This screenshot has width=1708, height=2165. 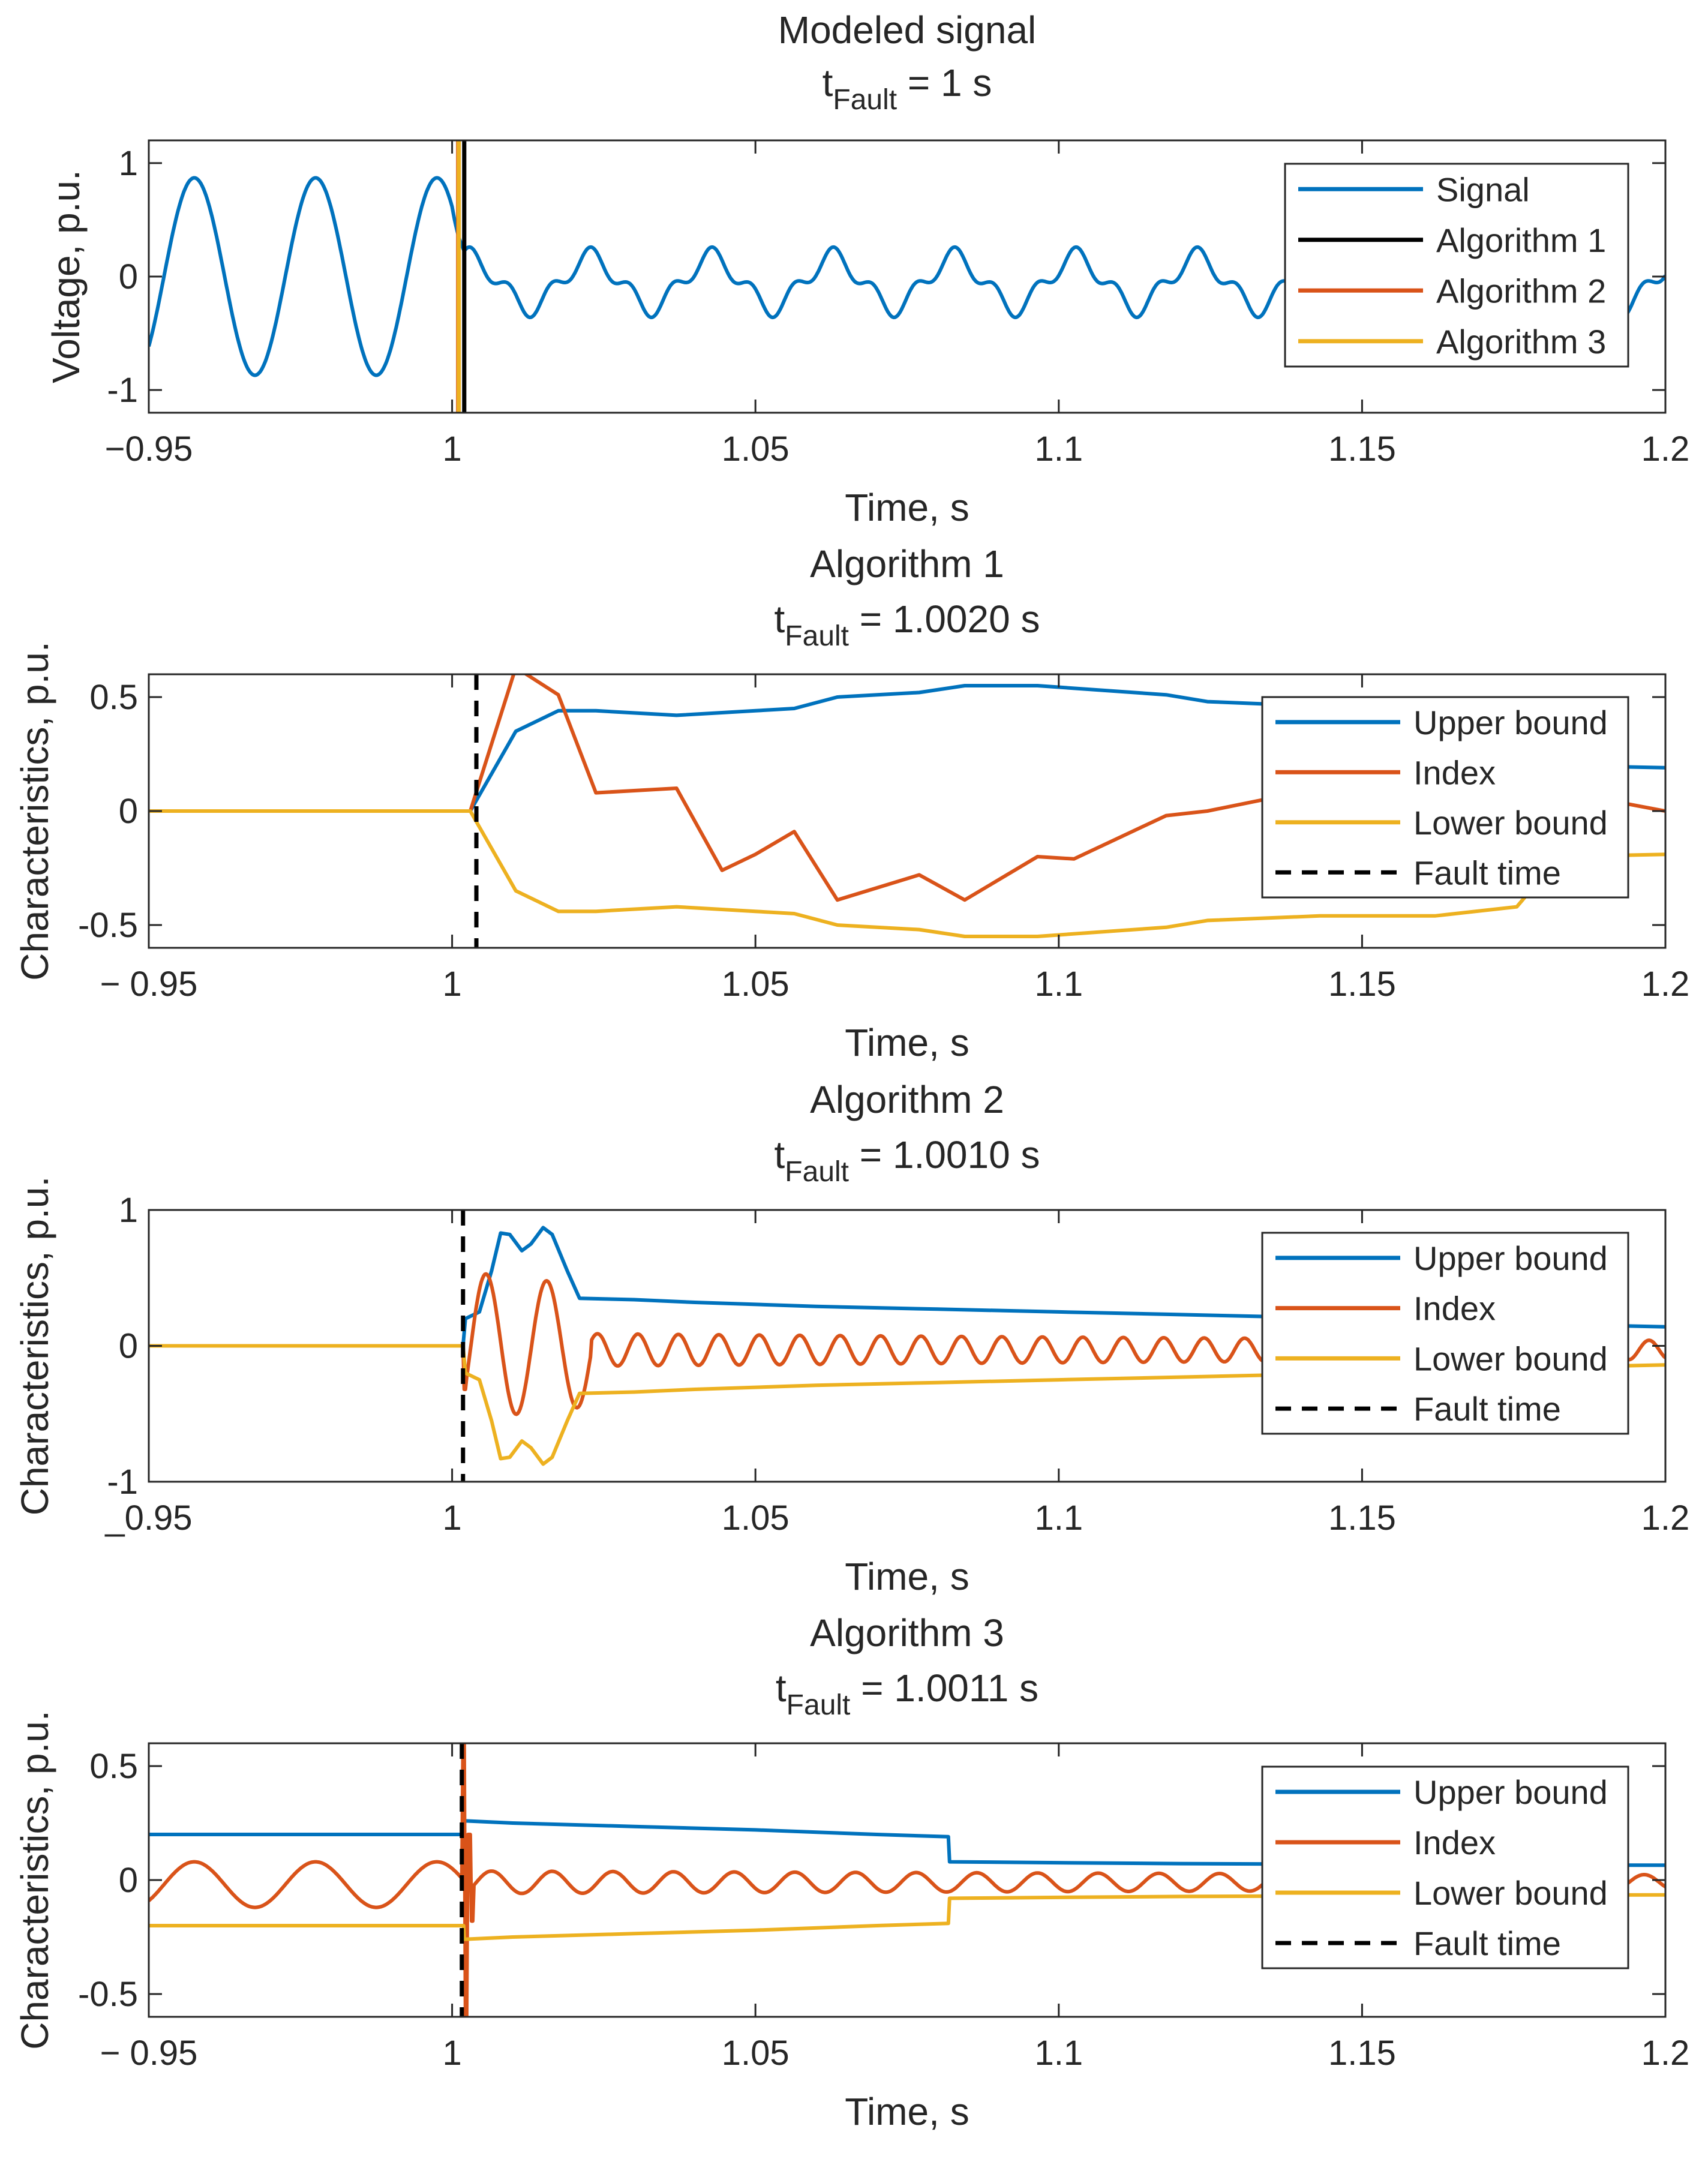 I want to click on x-tick-label: −0.95, so click(x=149, y=449).